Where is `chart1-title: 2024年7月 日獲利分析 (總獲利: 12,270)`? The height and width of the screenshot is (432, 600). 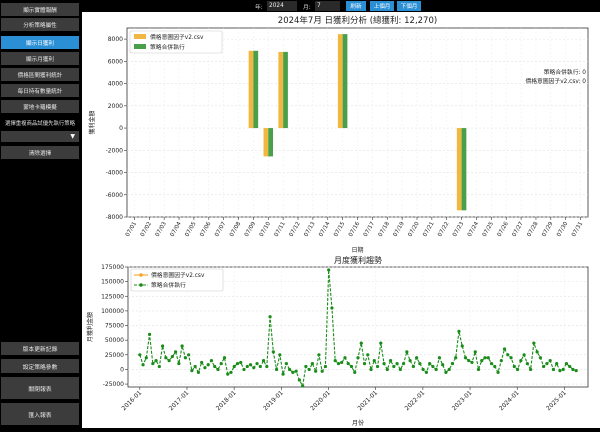
chart1-title: 2024年7月 日獲利分析 (總獲利: 12,270) is located at coordinates (357, 20).